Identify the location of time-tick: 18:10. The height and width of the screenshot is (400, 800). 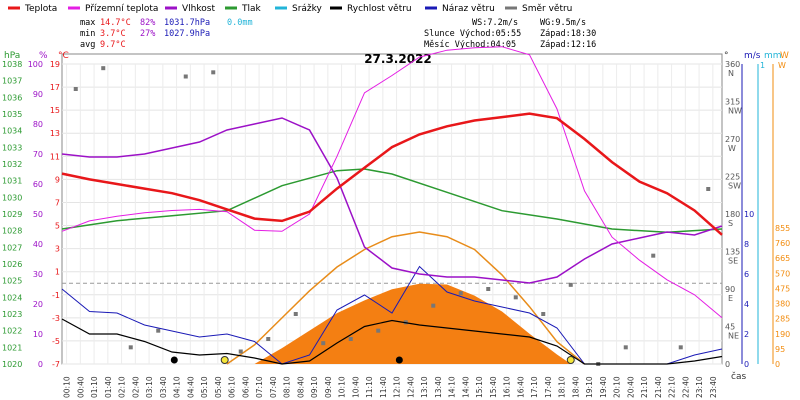
(562, 387).